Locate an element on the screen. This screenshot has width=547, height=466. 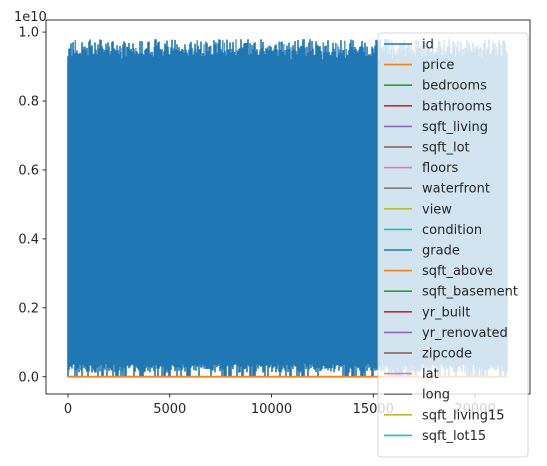
x-tick-label: 5000 is located at coordinates (169, 409).